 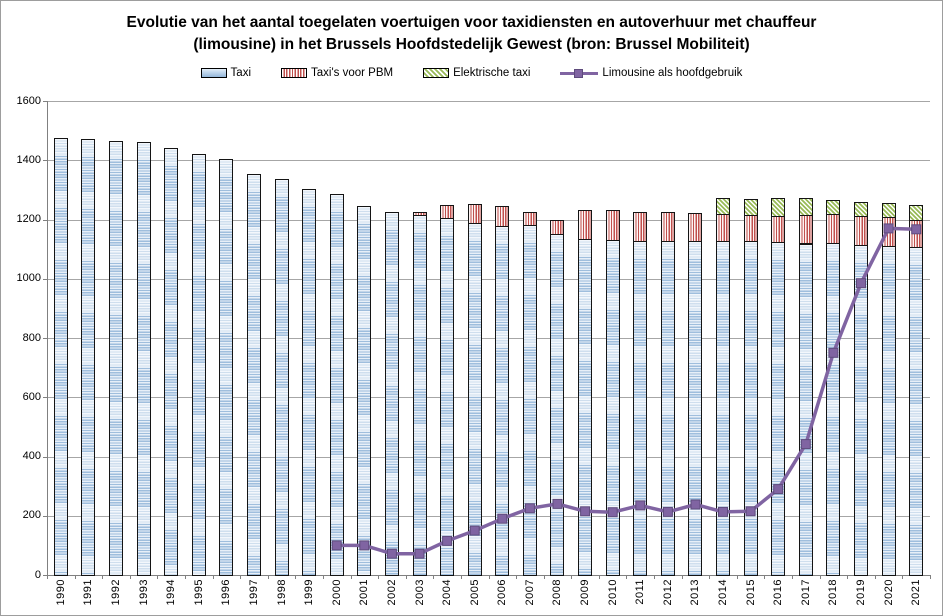 I want to click on x-axis-label-2020: 2020, so click(x=888, y=592).